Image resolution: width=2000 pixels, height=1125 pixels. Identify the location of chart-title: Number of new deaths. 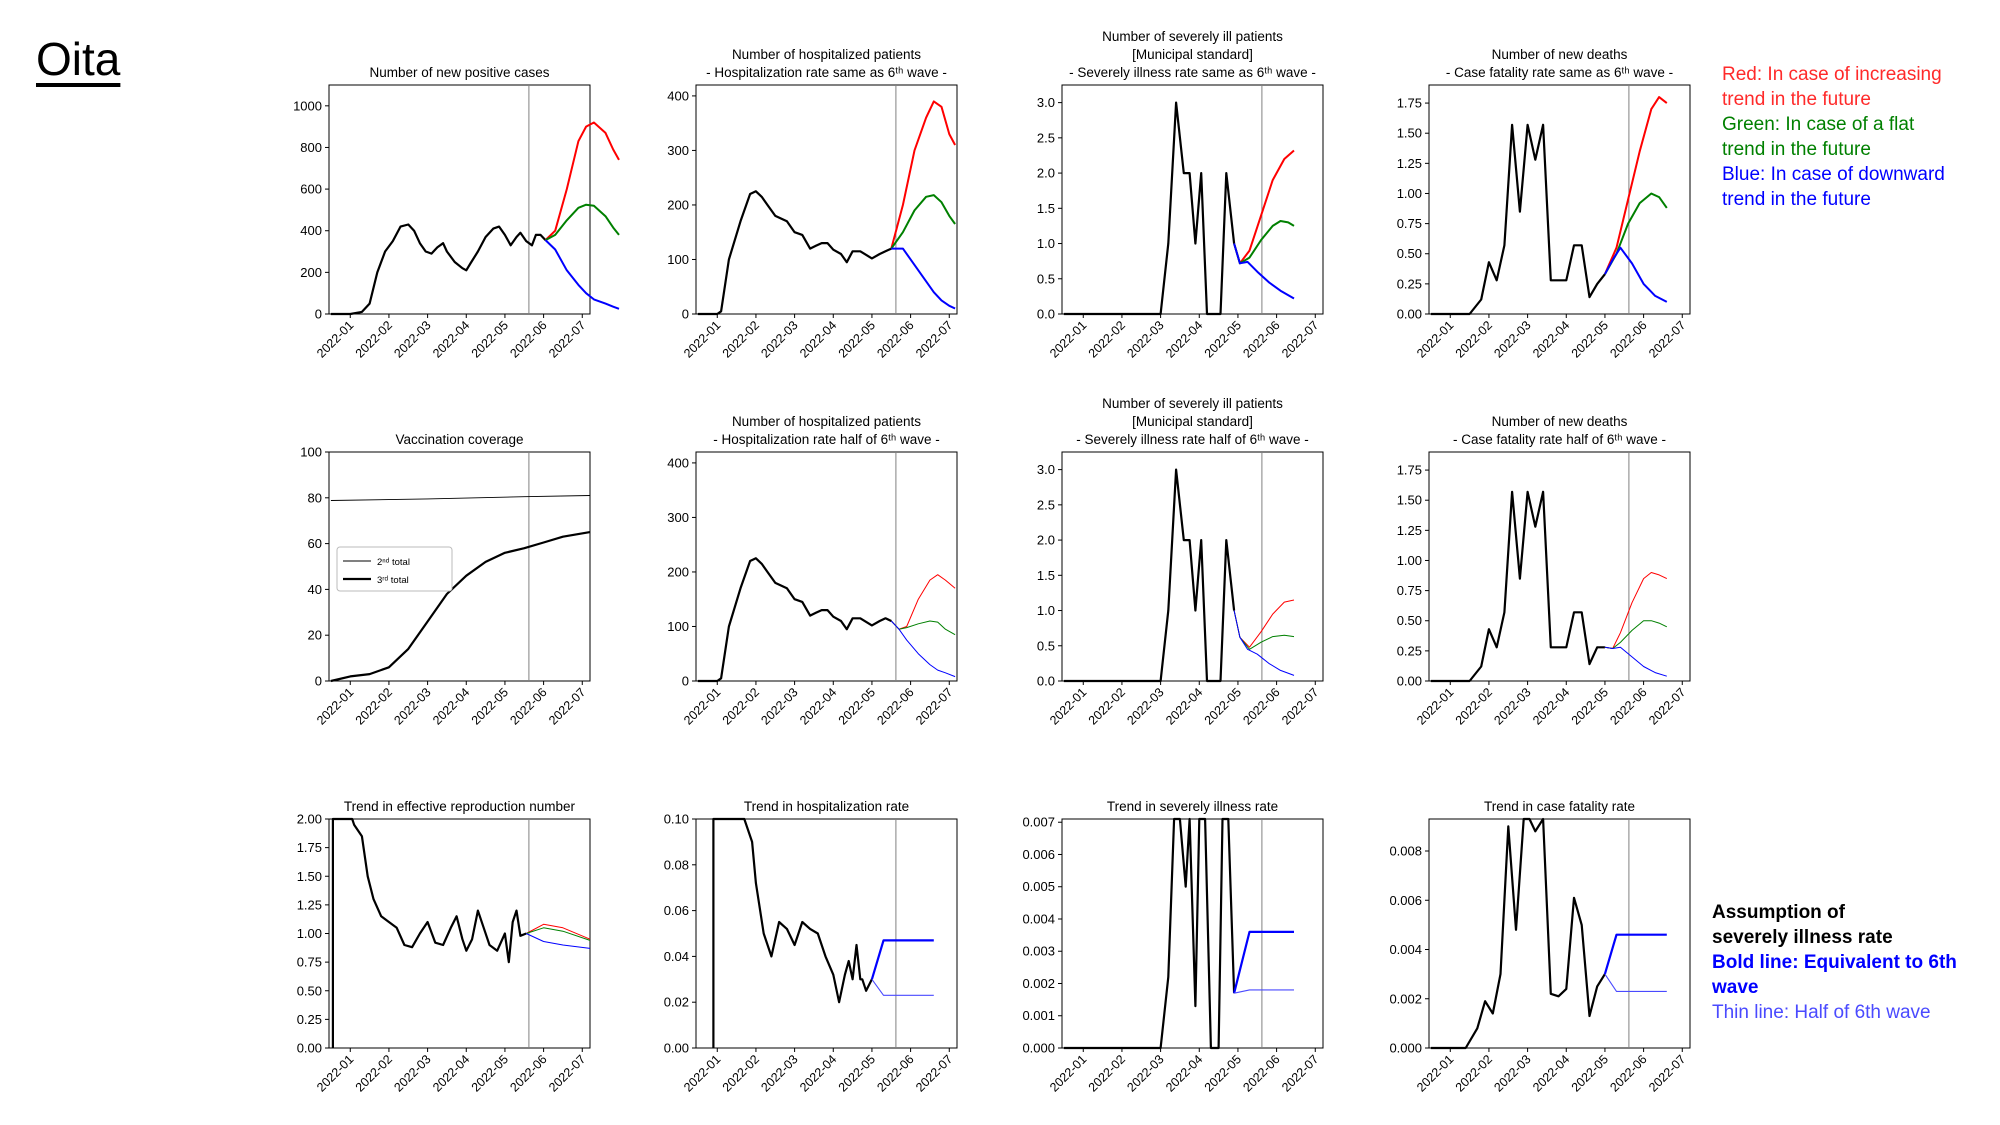
(1560, 421).